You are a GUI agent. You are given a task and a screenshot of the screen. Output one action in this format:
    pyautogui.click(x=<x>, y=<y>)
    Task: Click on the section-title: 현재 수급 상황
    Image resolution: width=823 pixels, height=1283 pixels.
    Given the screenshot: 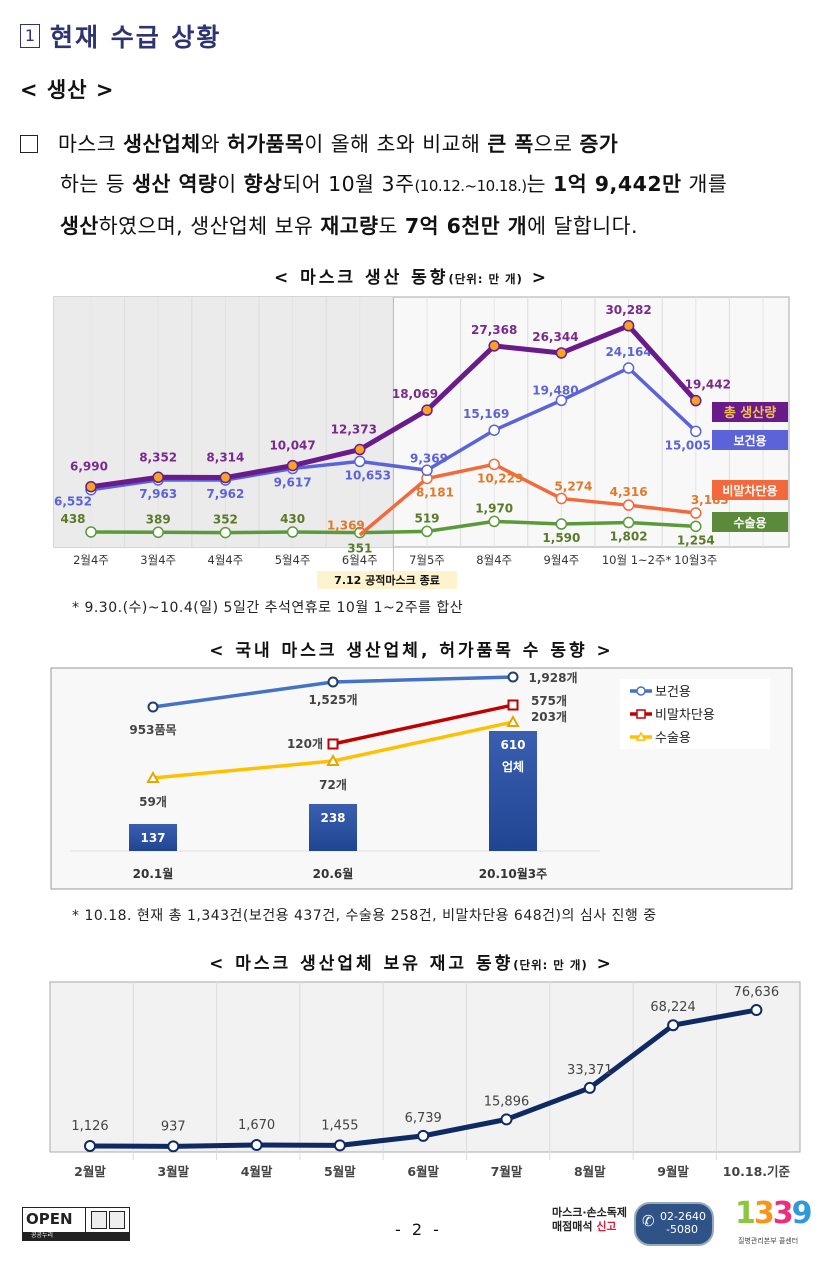 What is the action you would take?
    pyautogui.click(x=136, y=37)
    